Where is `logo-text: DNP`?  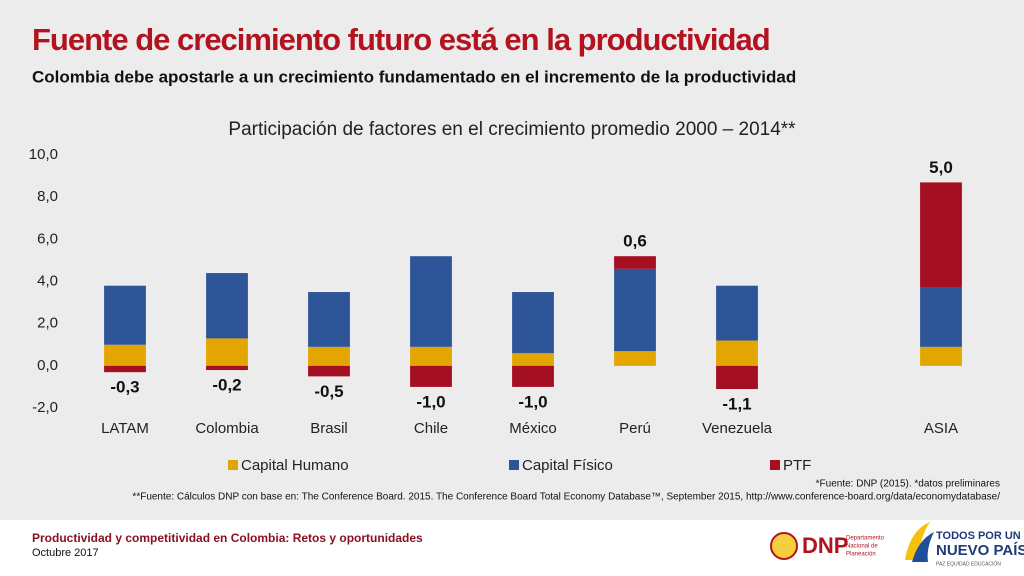 logo-text: DNP is located at coordinates (825, 545).